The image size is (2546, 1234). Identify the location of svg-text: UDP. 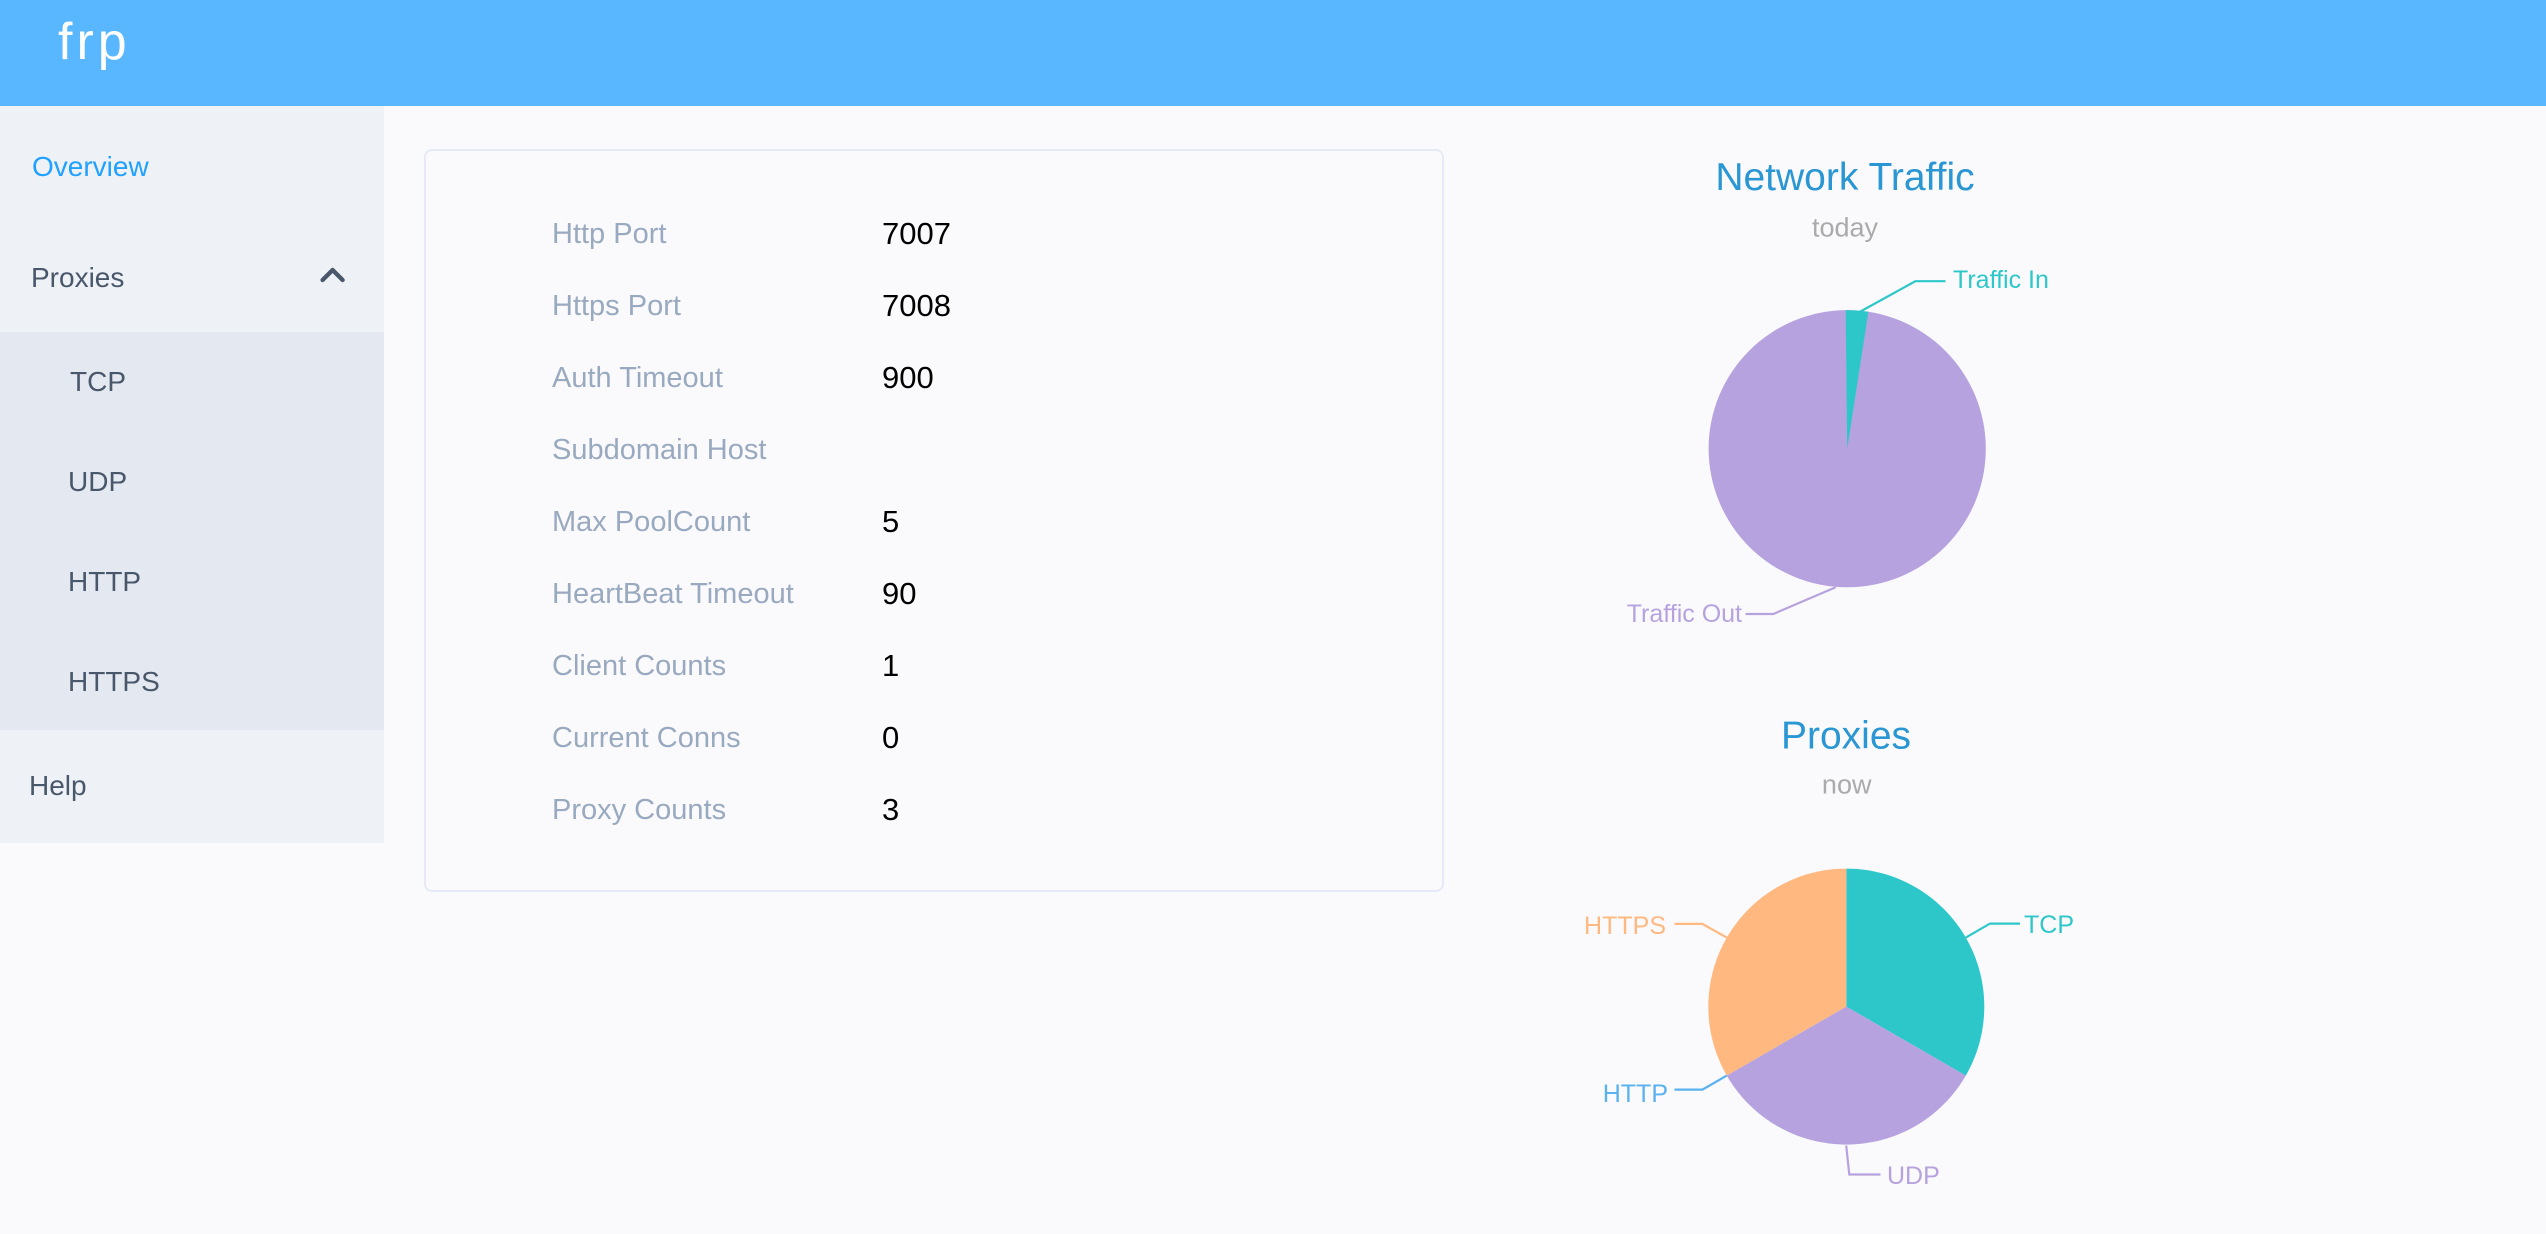
(1913, 1176).